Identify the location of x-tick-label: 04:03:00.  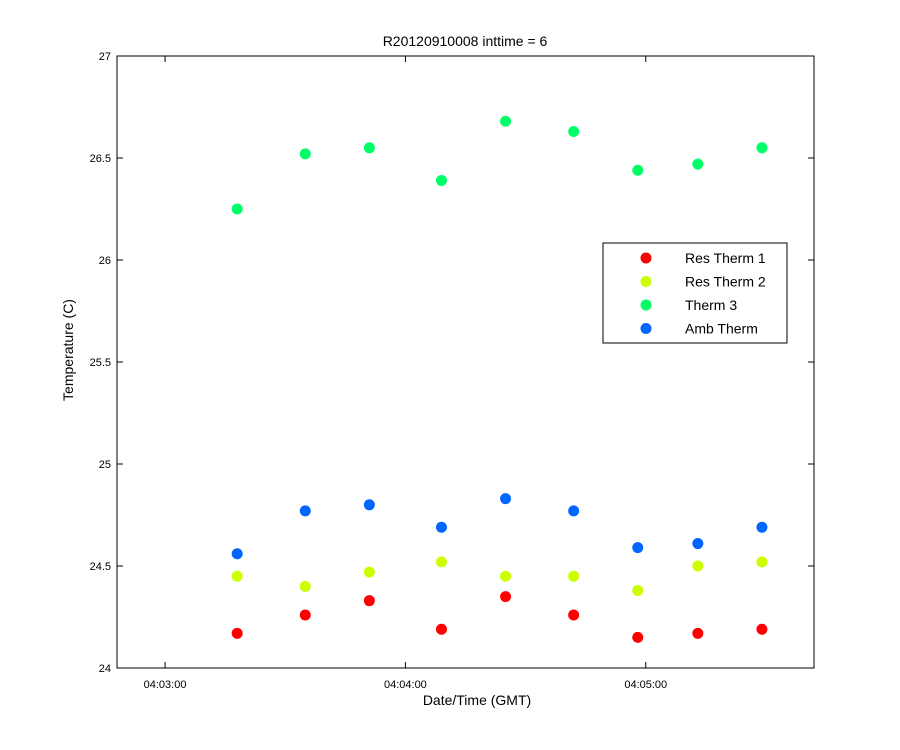
(165, 685).